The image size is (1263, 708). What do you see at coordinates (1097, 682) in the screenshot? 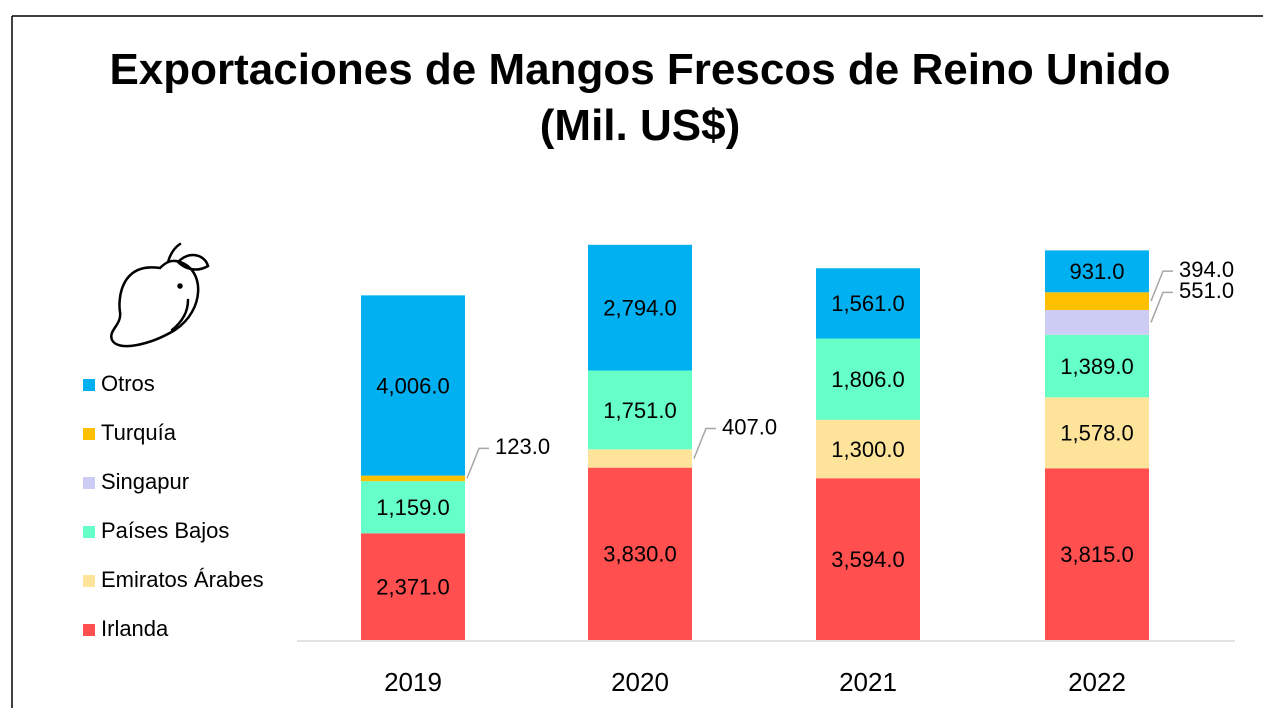
I see `x-tick-label: 2022` at bounding box center [1097, 682].